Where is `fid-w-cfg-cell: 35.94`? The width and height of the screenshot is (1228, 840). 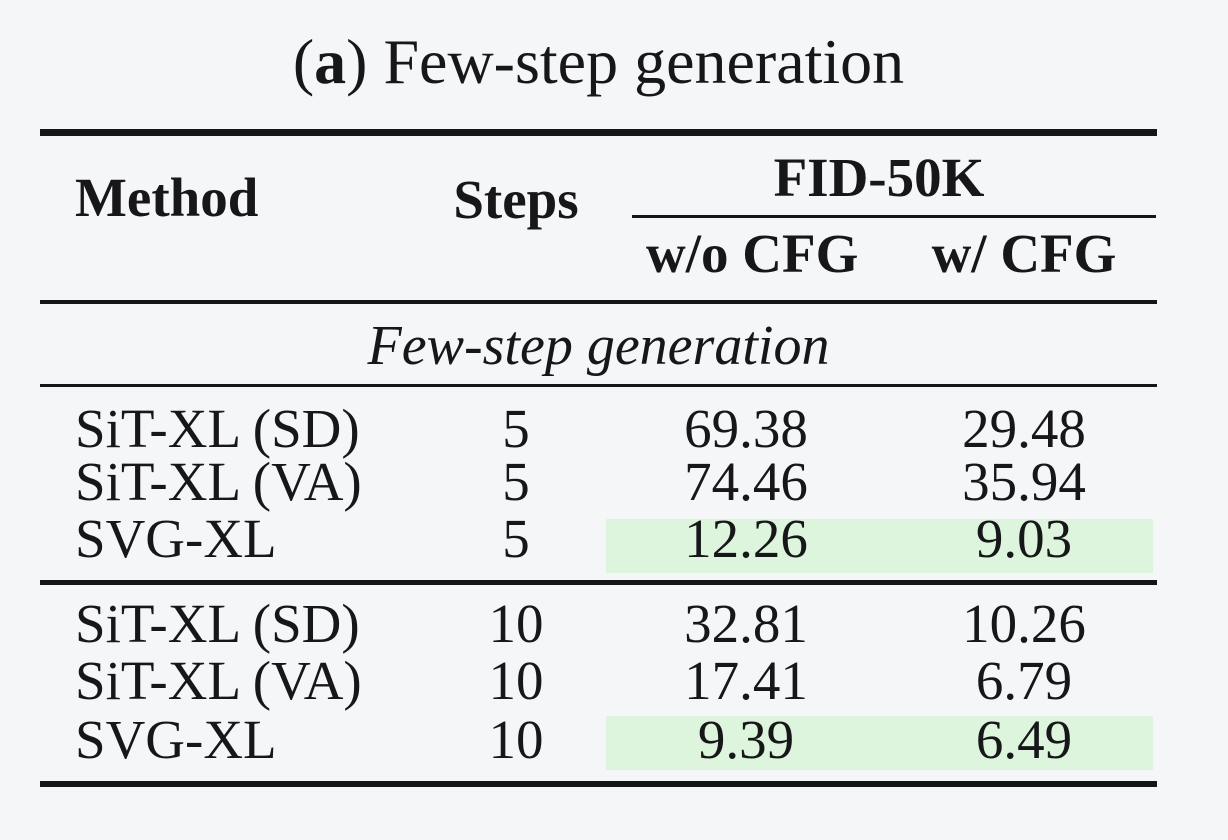 fid-w-cfg-cell: 35.94 is located at coordinates (1024, 481).